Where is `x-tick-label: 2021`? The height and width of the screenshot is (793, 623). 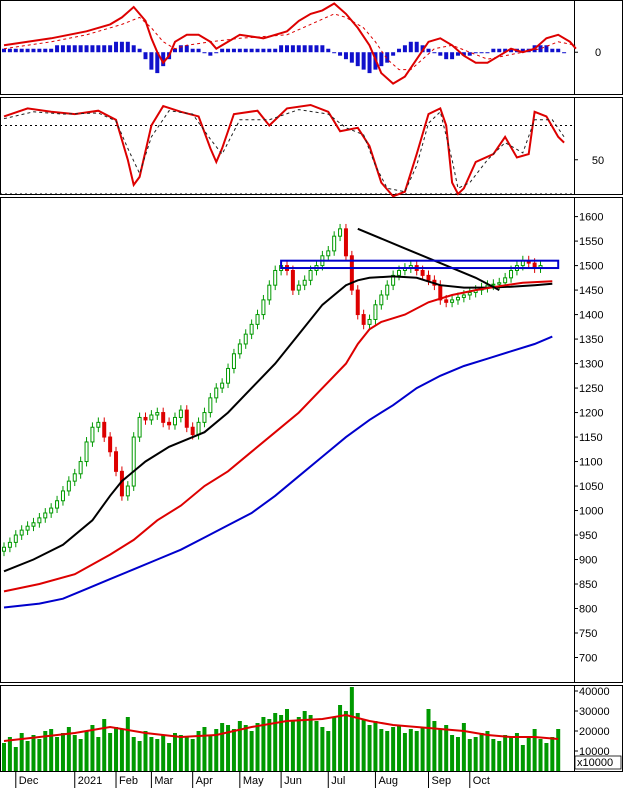
x-tick-label: 2021 is located at coordinates (90, 781).